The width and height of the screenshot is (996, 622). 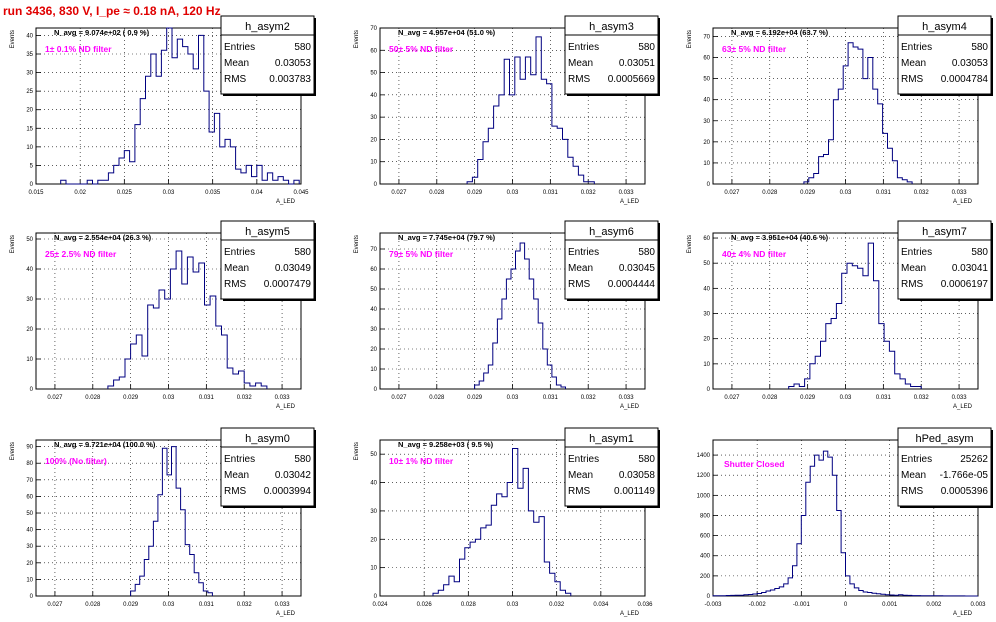 I want to click on histogram-name: h_asym4, so click(x=944, y=27).